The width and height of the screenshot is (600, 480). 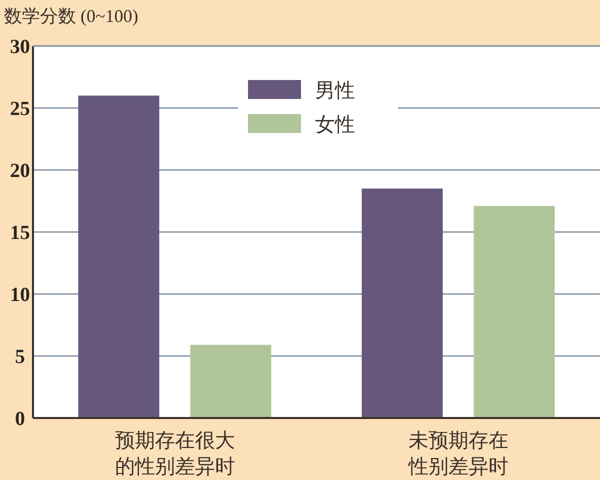 What do you see at coordinates (457, 454) in the screenshot?
I see `x-tick-label: 未预期存在性别差异时` at bounding box center [457, 454].